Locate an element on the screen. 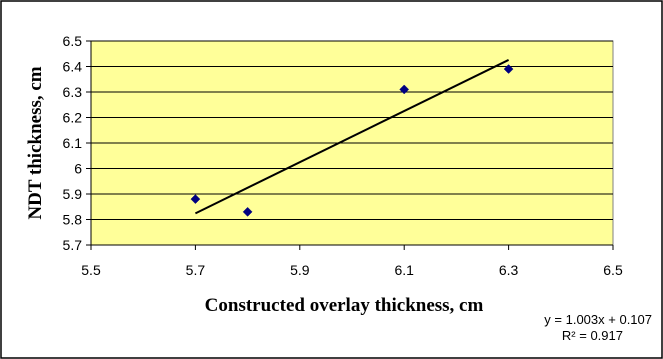 The image size is (663, 359). x-tick-label: 6.1 is located at coordinates (404, 270).